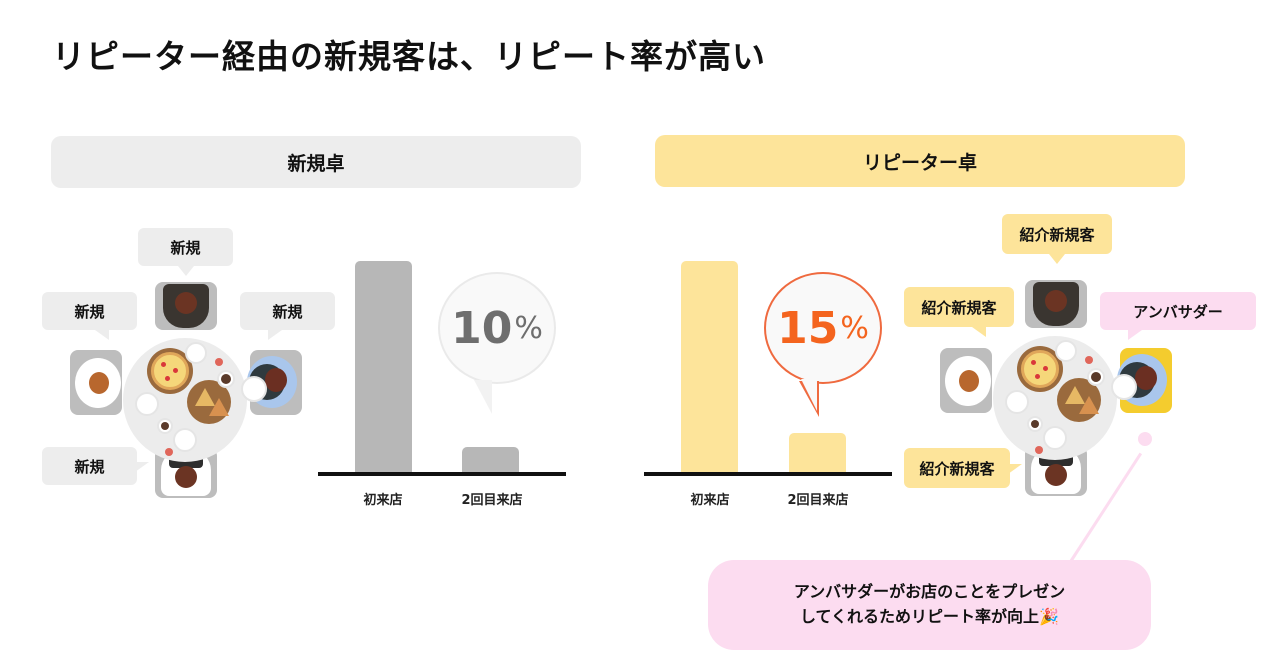 This screenshot has height=670, width=1280. What do you see at coordinates (89, 316) in the screenshot?
I see `label-bubble-new-left: 新規` at bounding box center [89, 316].